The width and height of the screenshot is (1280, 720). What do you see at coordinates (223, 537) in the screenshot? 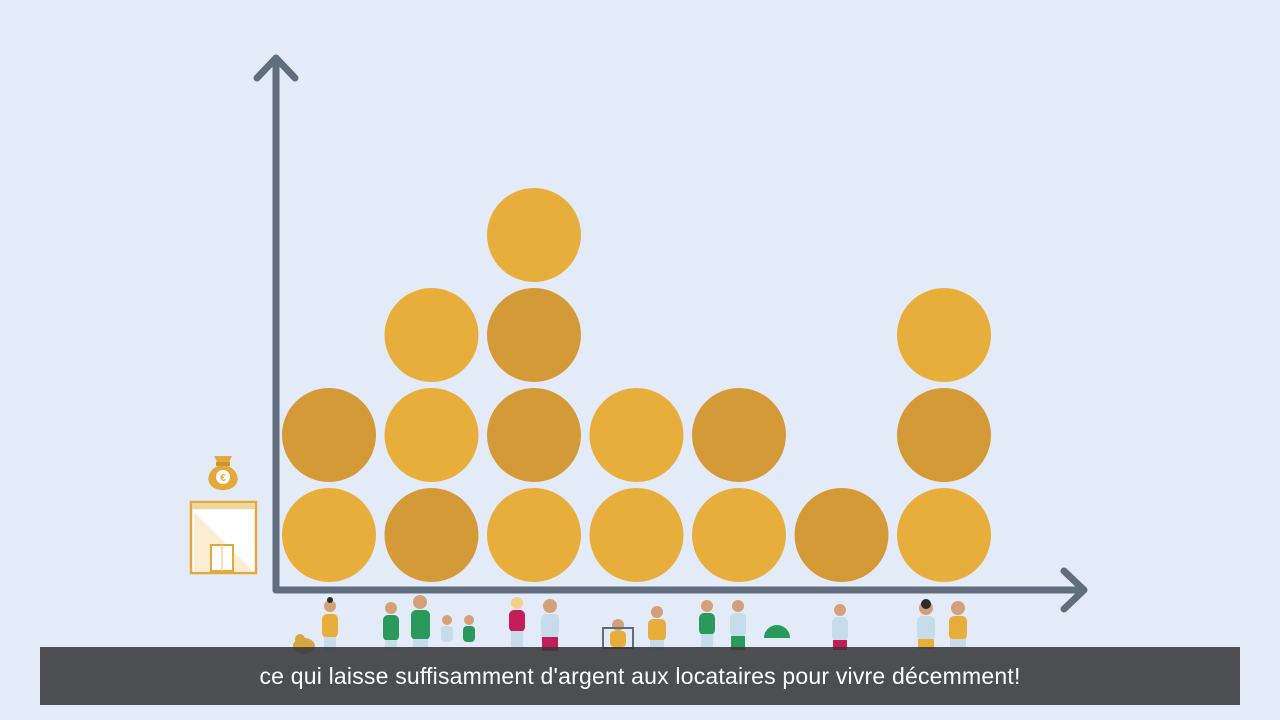
I see `building-icon` at bounding box center [223, 537].